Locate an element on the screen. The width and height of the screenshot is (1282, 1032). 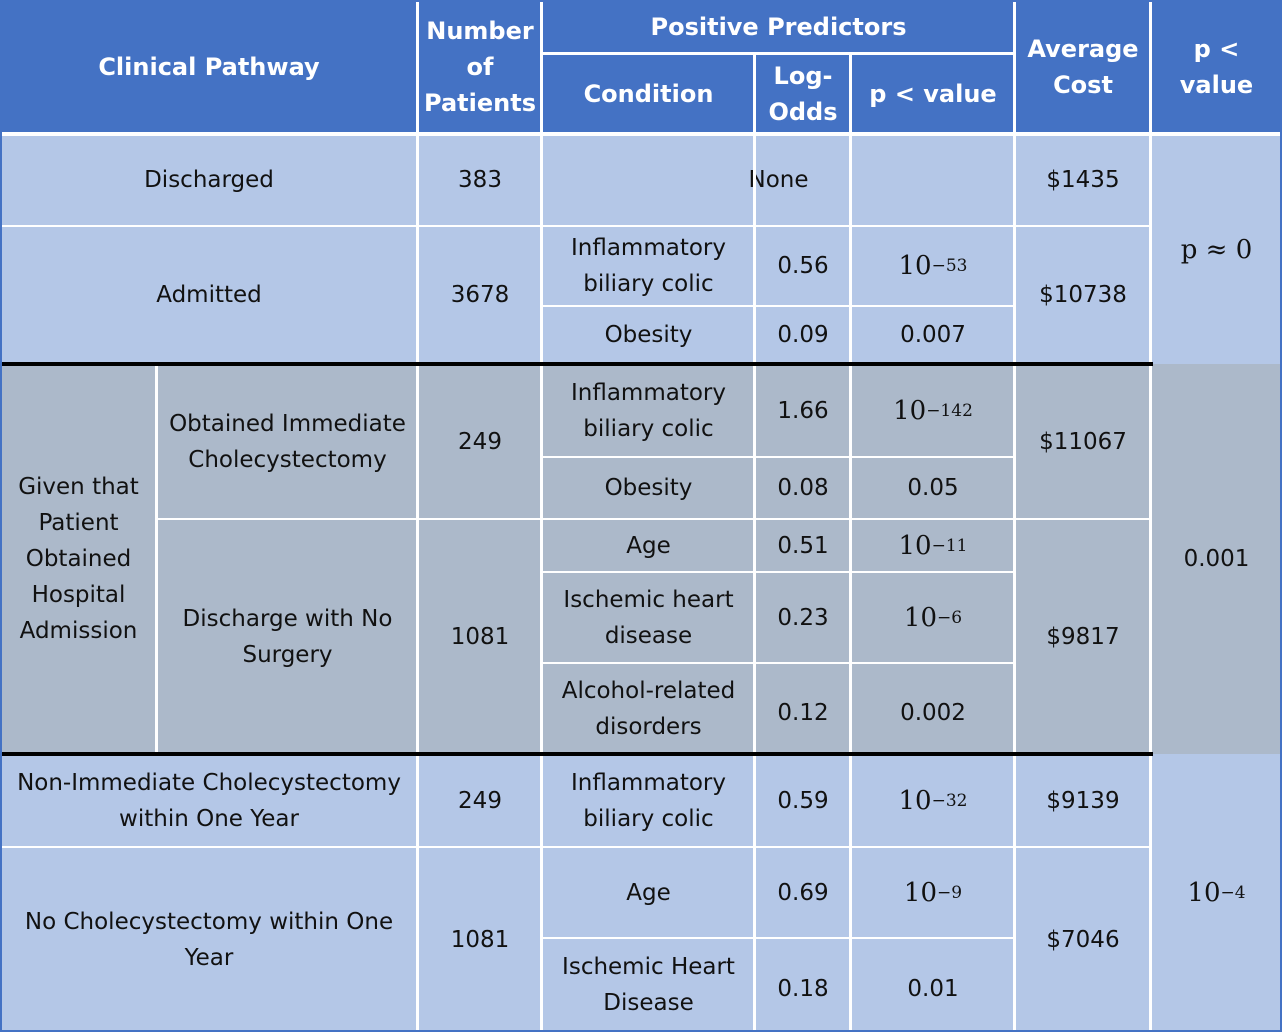
header-p-value: p < value is located at coordinates (933, 94).